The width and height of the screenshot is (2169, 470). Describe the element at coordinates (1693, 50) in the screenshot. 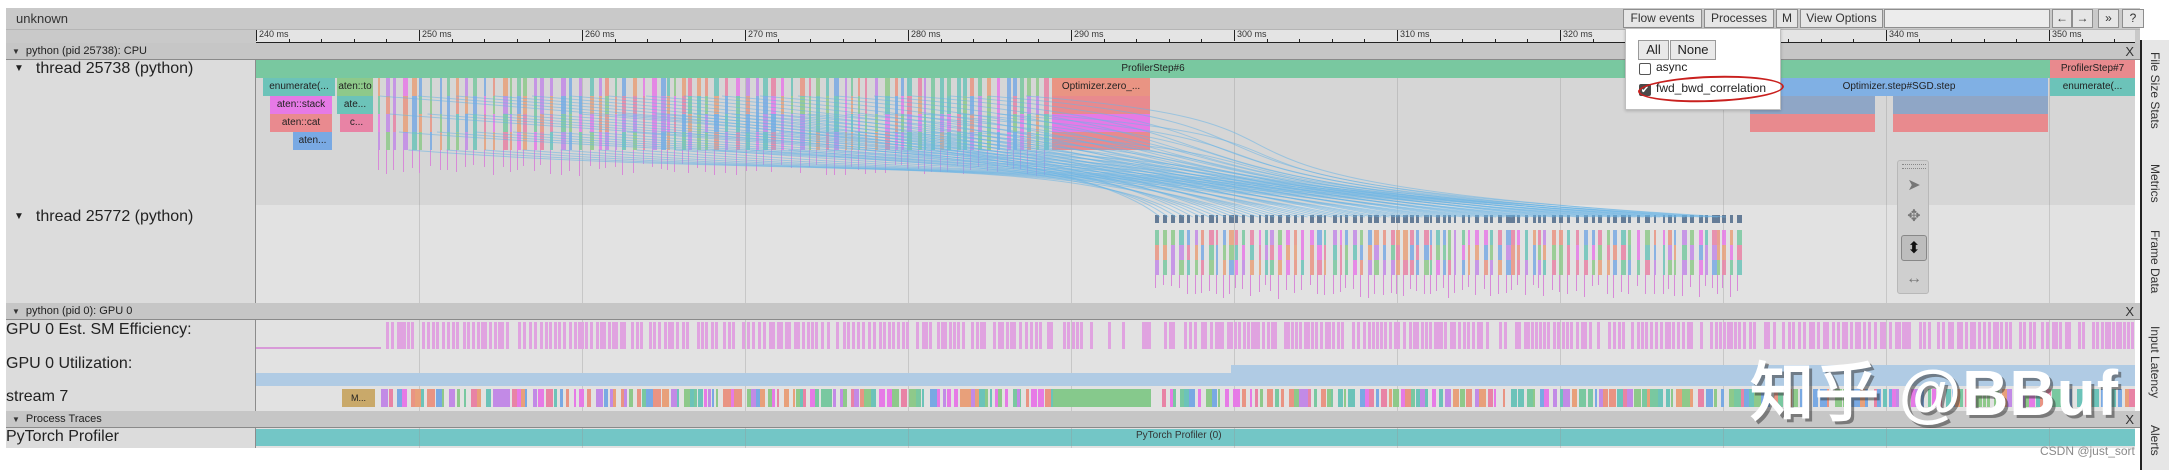

I see `select-none-button: None` at that location.